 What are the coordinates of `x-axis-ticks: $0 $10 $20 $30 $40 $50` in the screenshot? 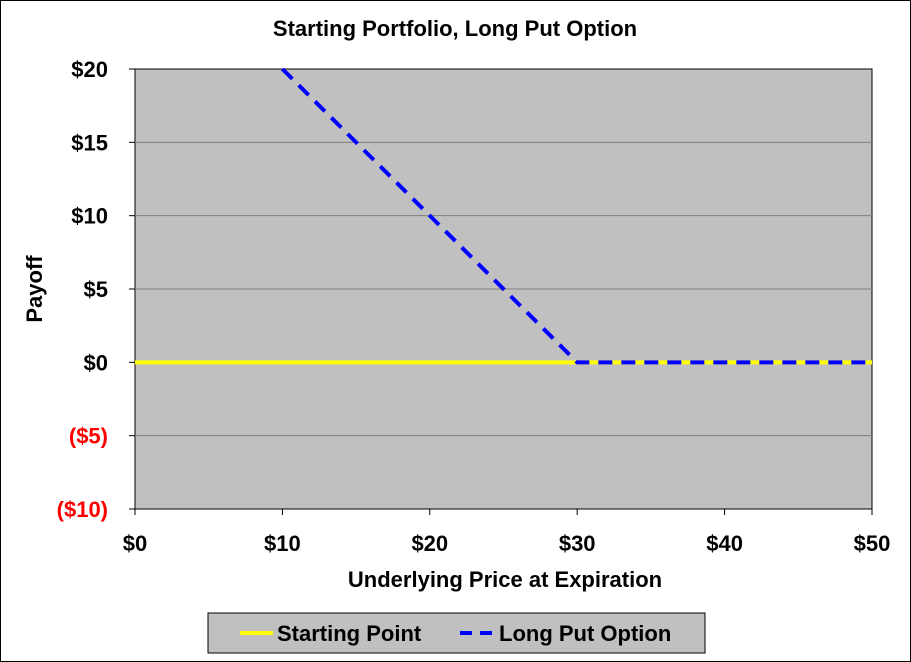 It's located at (507, 532).